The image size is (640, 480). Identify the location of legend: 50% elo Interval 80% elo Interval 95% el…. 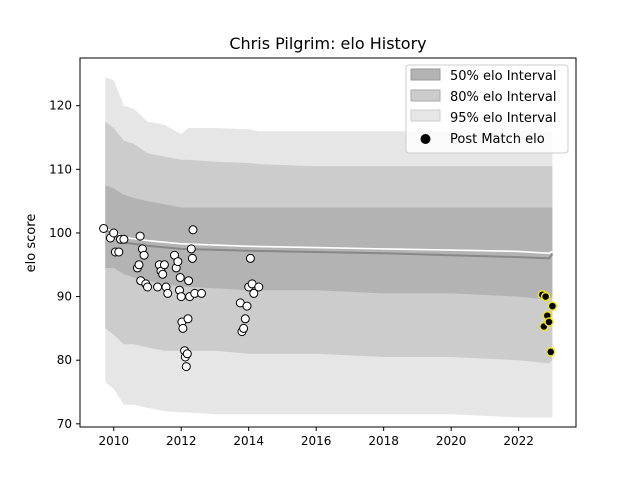
(487, 109).